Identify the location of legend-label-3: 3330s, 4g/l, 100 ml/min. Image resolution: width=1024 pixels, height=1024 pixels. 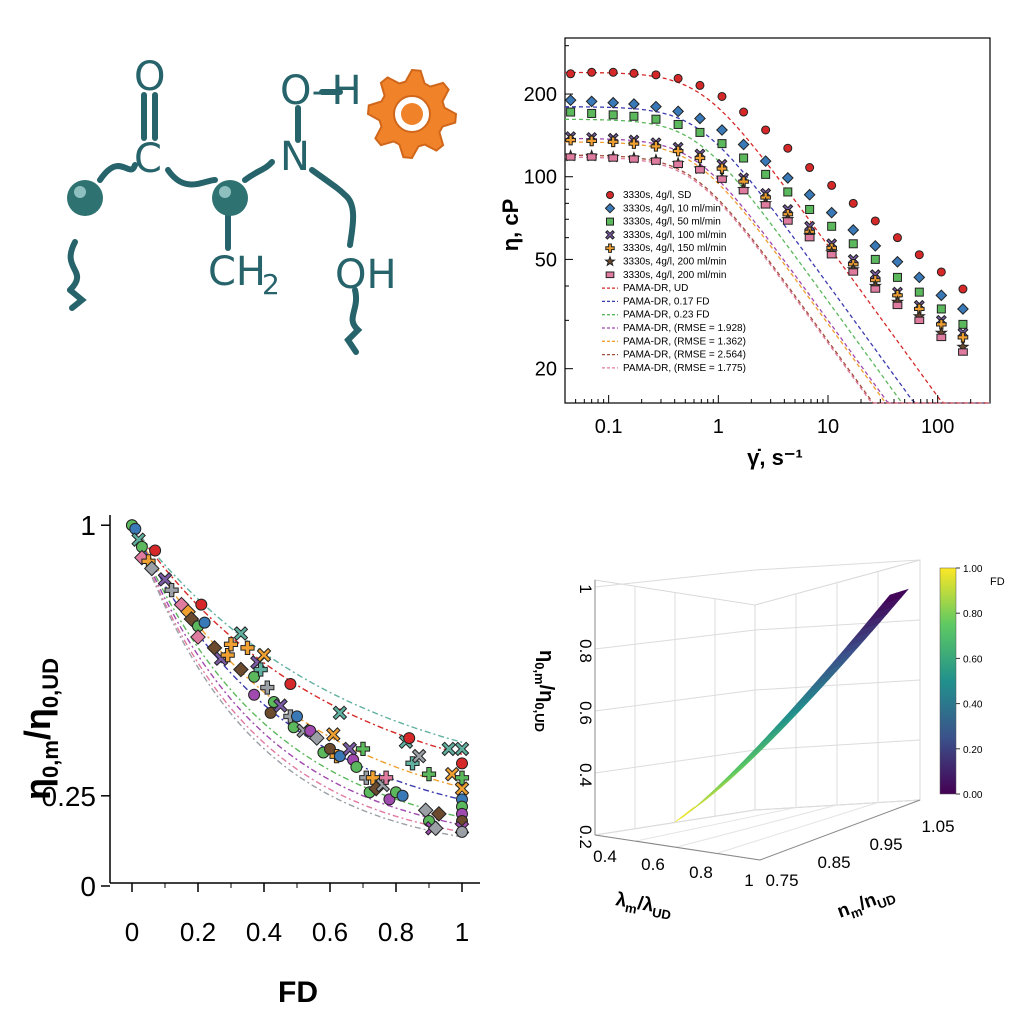
(674, 235).